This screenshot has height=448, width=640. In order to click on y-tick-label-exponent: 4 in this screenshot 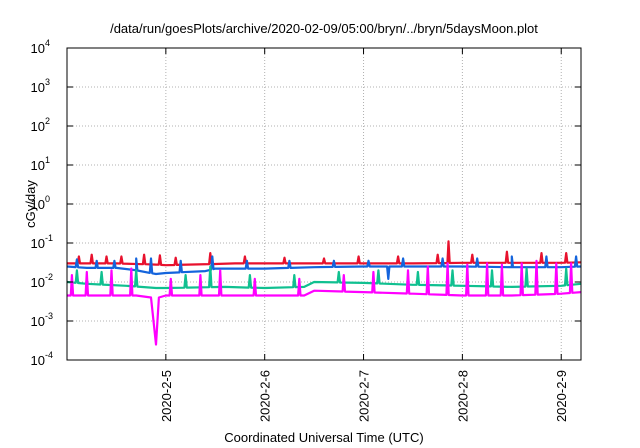, I will do `click(47, 43)`.